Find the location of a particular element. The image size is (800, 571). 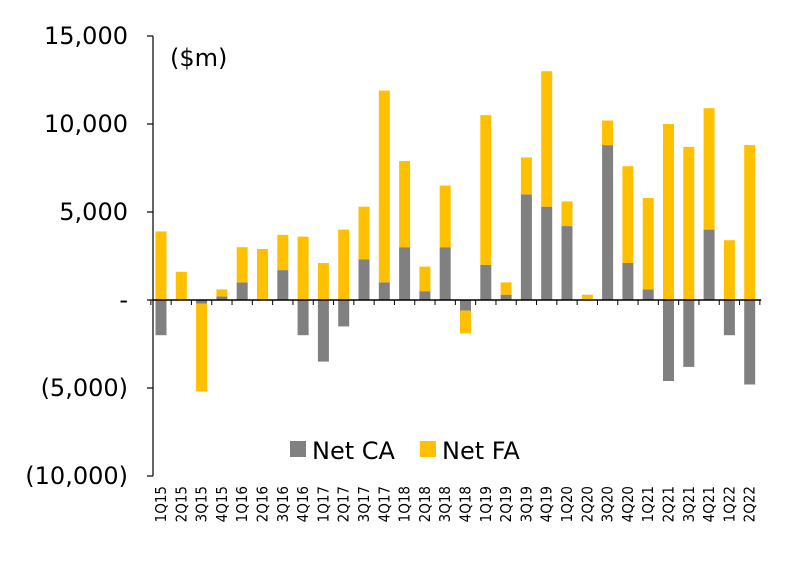

y-tick-label: (10,000) is located at coordinates (76, 476).